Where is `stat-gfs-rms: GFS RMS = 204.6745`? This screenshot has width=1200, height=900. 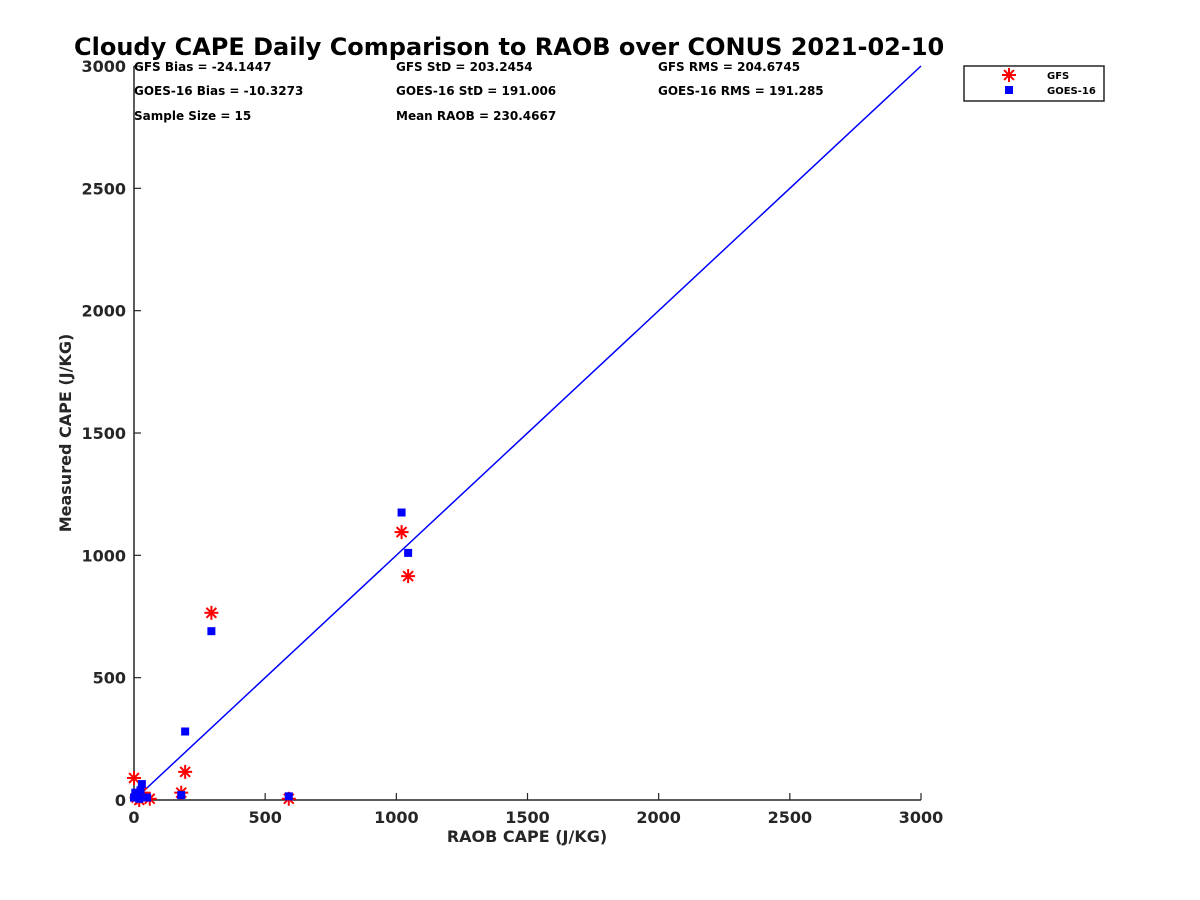 stat-gfs-rms: GFS RMS = 204.6745 is located at coordinates (729, 67).